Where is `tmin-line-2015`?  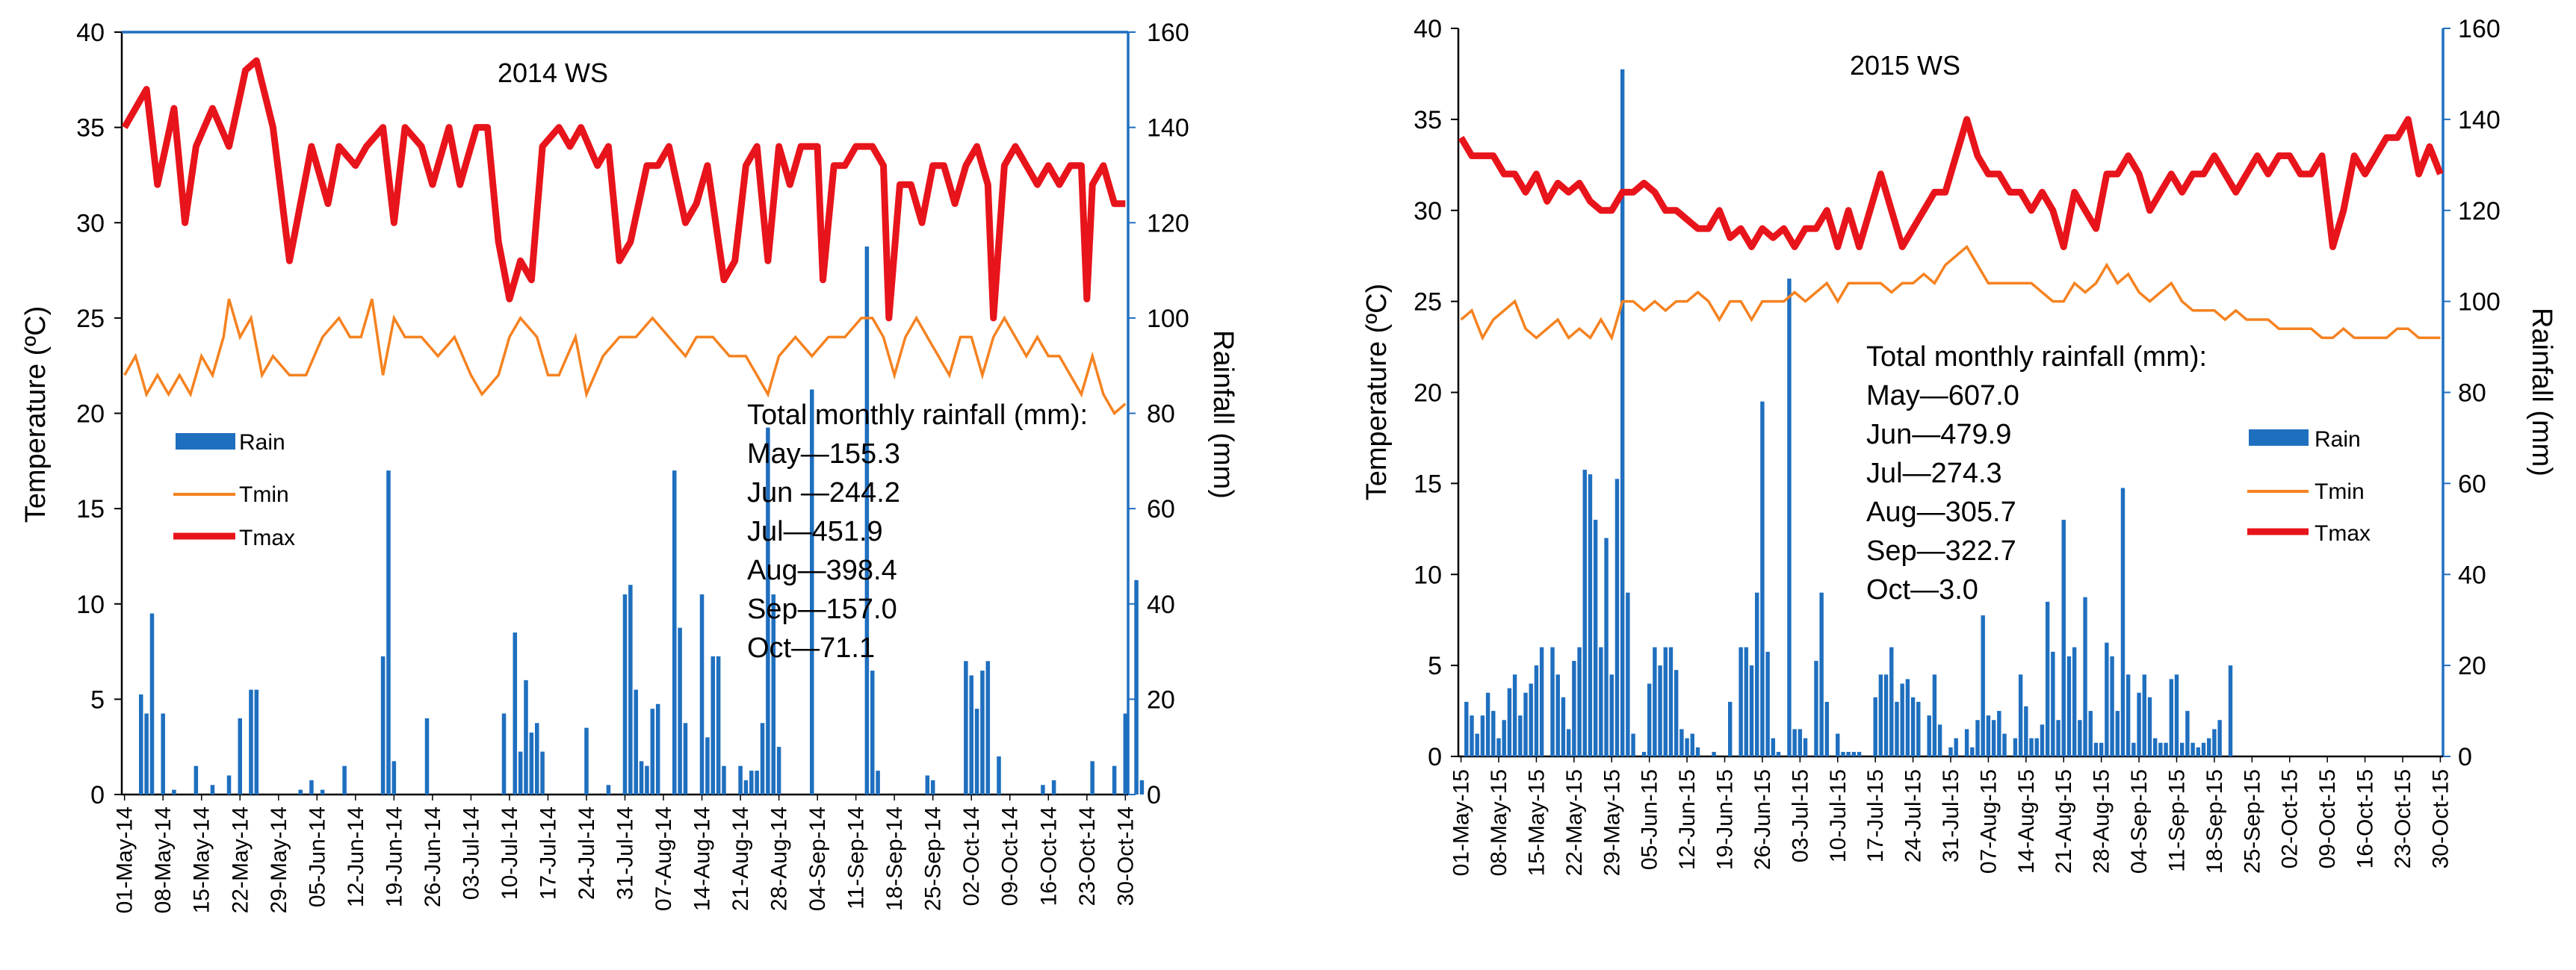
tmin-line-2015 is located at coordinates (1950, 292).